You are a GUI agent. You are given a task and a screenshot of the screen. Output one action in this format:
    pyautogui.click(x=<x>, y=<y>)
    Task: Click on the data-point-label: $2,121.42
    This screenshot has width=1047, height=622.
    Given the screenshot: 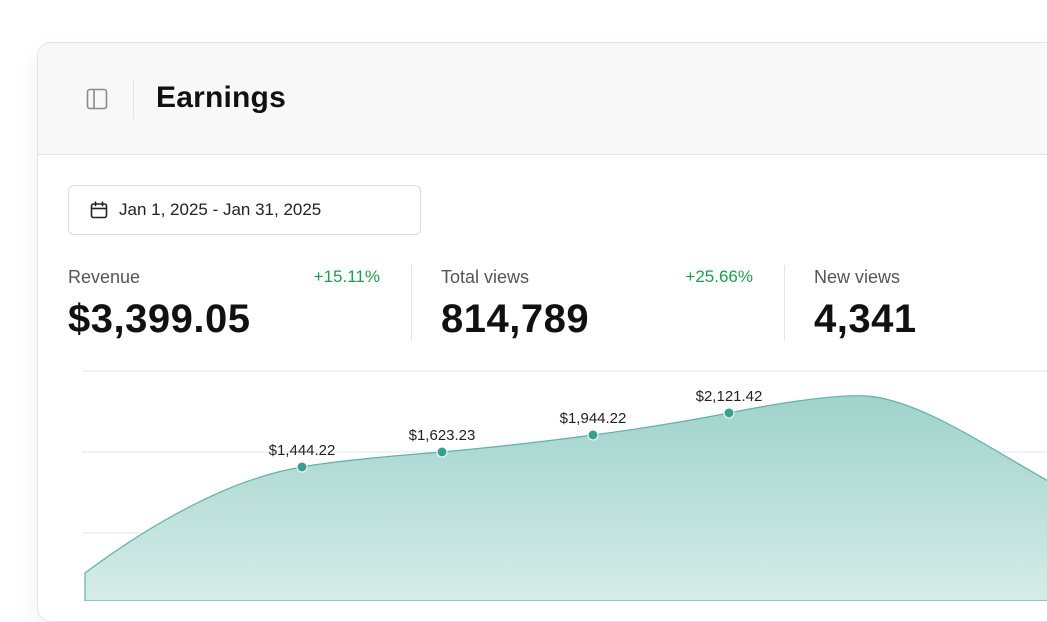 What is the action you would take?
    pyautogui.click(x=729, y=396)
    